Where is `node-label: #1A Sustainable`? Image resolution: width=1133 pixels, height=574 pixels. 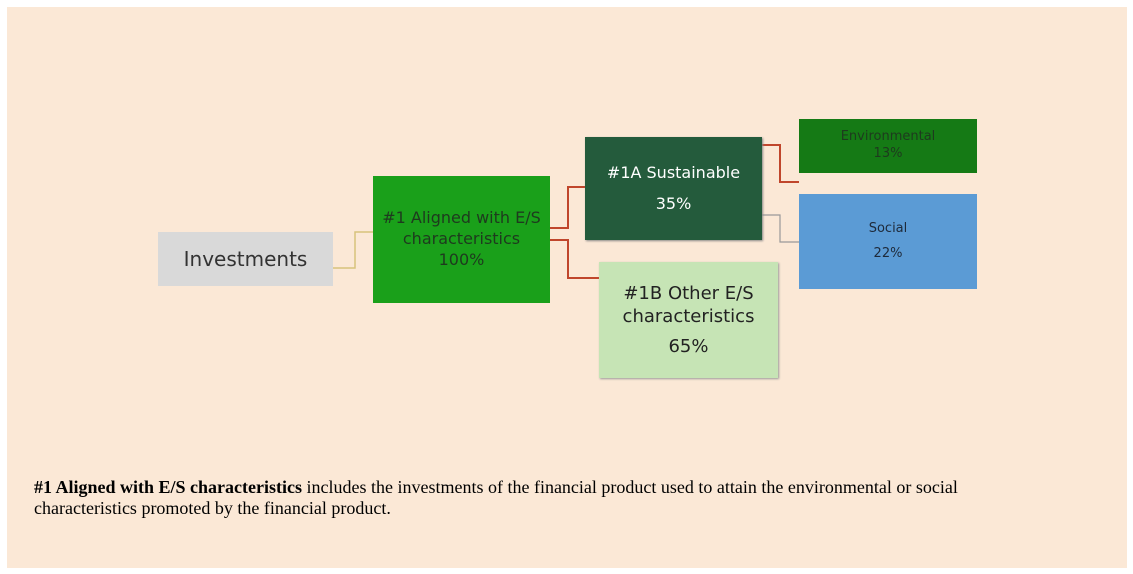 node-label: #1A Sustainable is located at coordinates (673, 172).